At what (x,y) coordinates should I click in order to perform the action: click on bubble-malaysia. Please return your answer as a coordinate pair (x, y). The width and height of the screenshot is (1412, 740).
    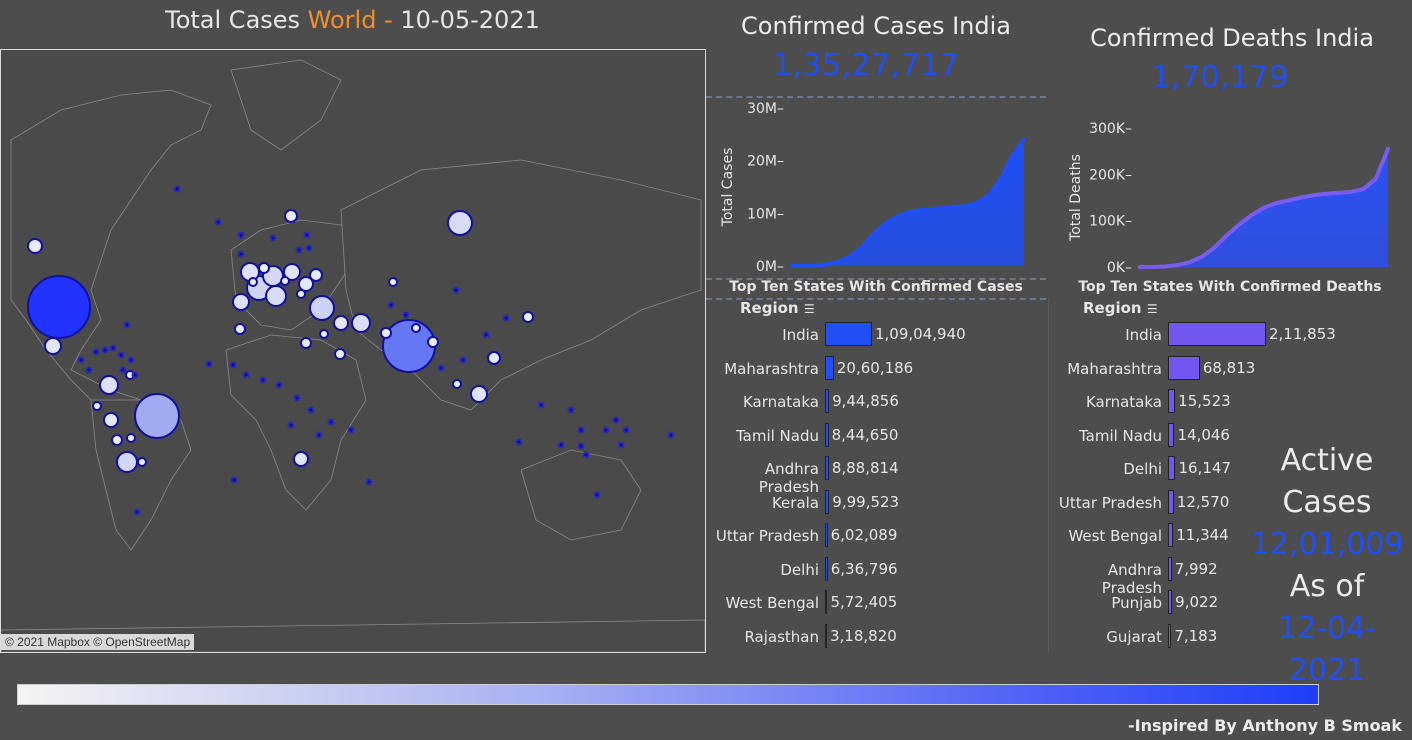
    Looking at the image, I should click on (457, 384).